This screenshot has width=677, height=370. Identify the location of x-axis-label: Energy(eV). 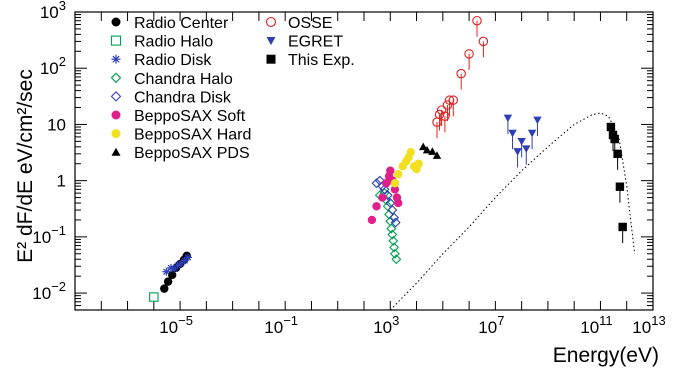
(606, 355).